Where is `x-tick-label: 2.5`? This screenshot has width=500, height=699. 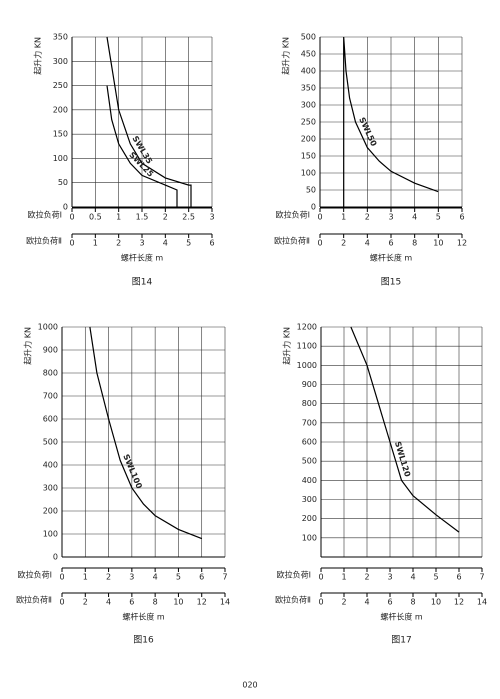 x-tick-label: 2.5 is located at coordinates (188, 217).